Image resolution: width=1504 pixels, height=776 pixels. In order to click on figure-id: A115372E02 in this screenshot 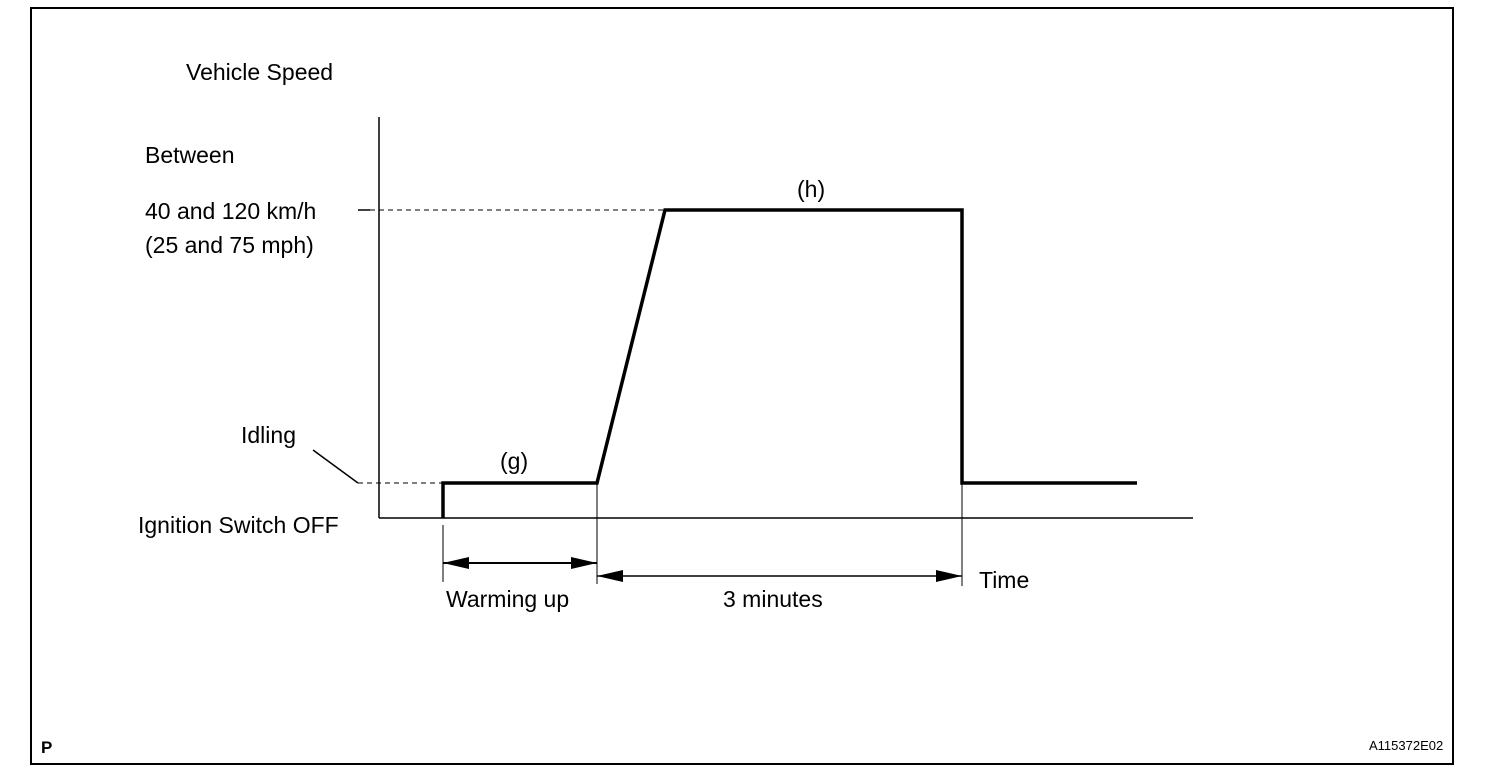, I will do `click(1406, 745)`.